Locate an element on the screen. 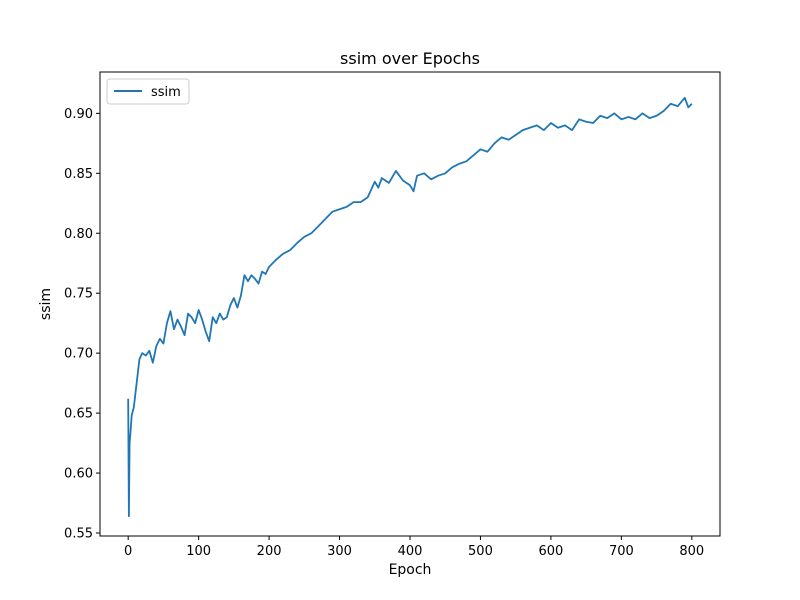 The image size is (800, 600). x-axis-ticks: 0 100 200 300 400 500 600 700 800 is located at coordinates (414, 547).